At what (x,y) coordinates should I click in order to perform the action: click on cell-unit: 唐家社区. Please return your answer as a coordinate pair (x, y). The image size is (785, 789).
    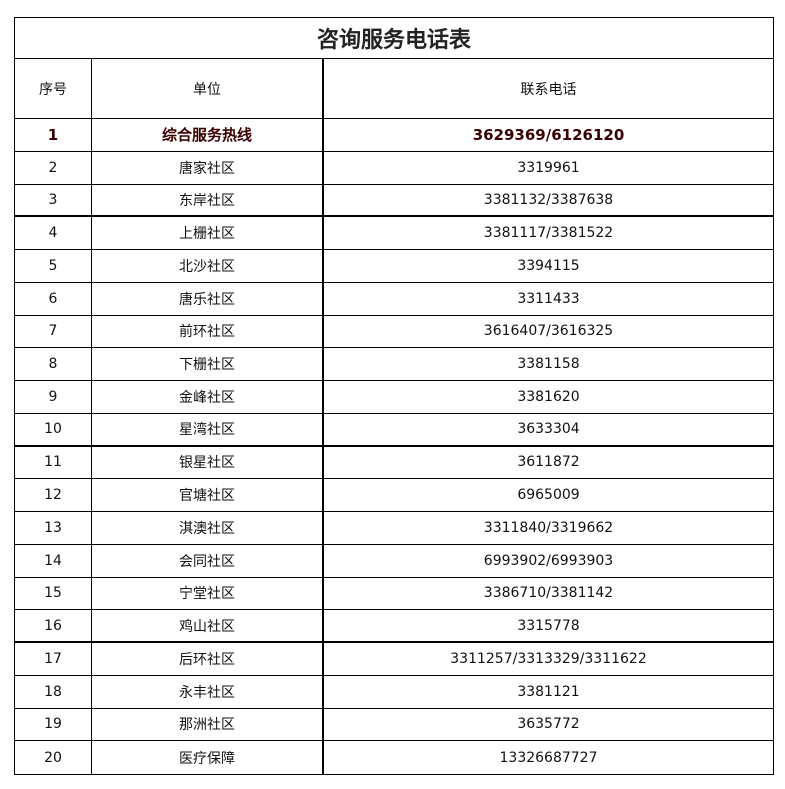
    Looking at the image, I should click on (208, 167).